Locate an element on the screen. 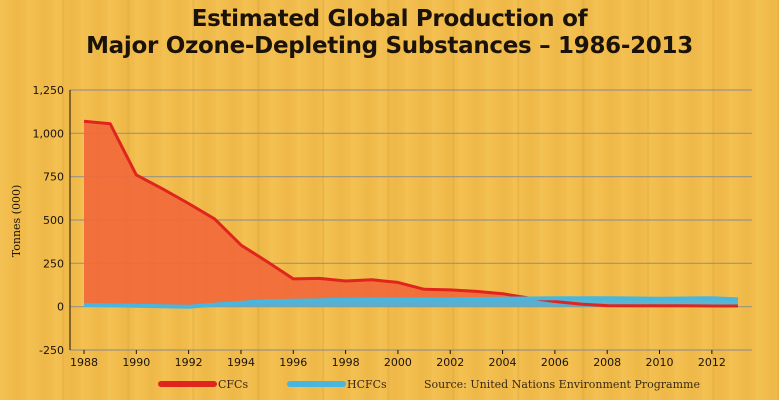 The height and width of the screenshot is (400, 779). x-tick-label-11: 2010 is located at coordinates (660, 362).